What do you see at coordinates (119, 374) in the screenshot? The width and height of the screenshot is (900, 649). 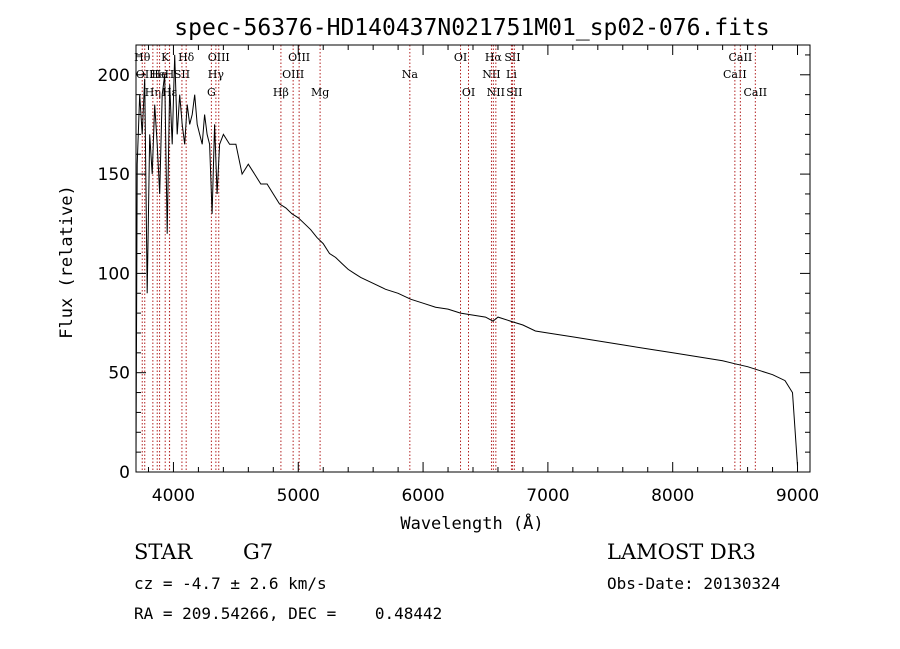 I see `y-tick-label: 50` at bounding box center [119, 374].